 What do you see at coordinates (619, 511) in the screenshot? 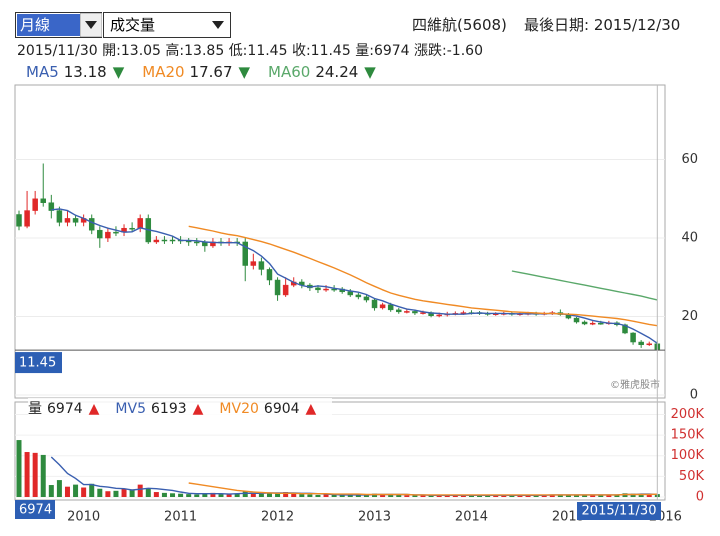
I see `date-label-box` at bounding box center [619, 511].